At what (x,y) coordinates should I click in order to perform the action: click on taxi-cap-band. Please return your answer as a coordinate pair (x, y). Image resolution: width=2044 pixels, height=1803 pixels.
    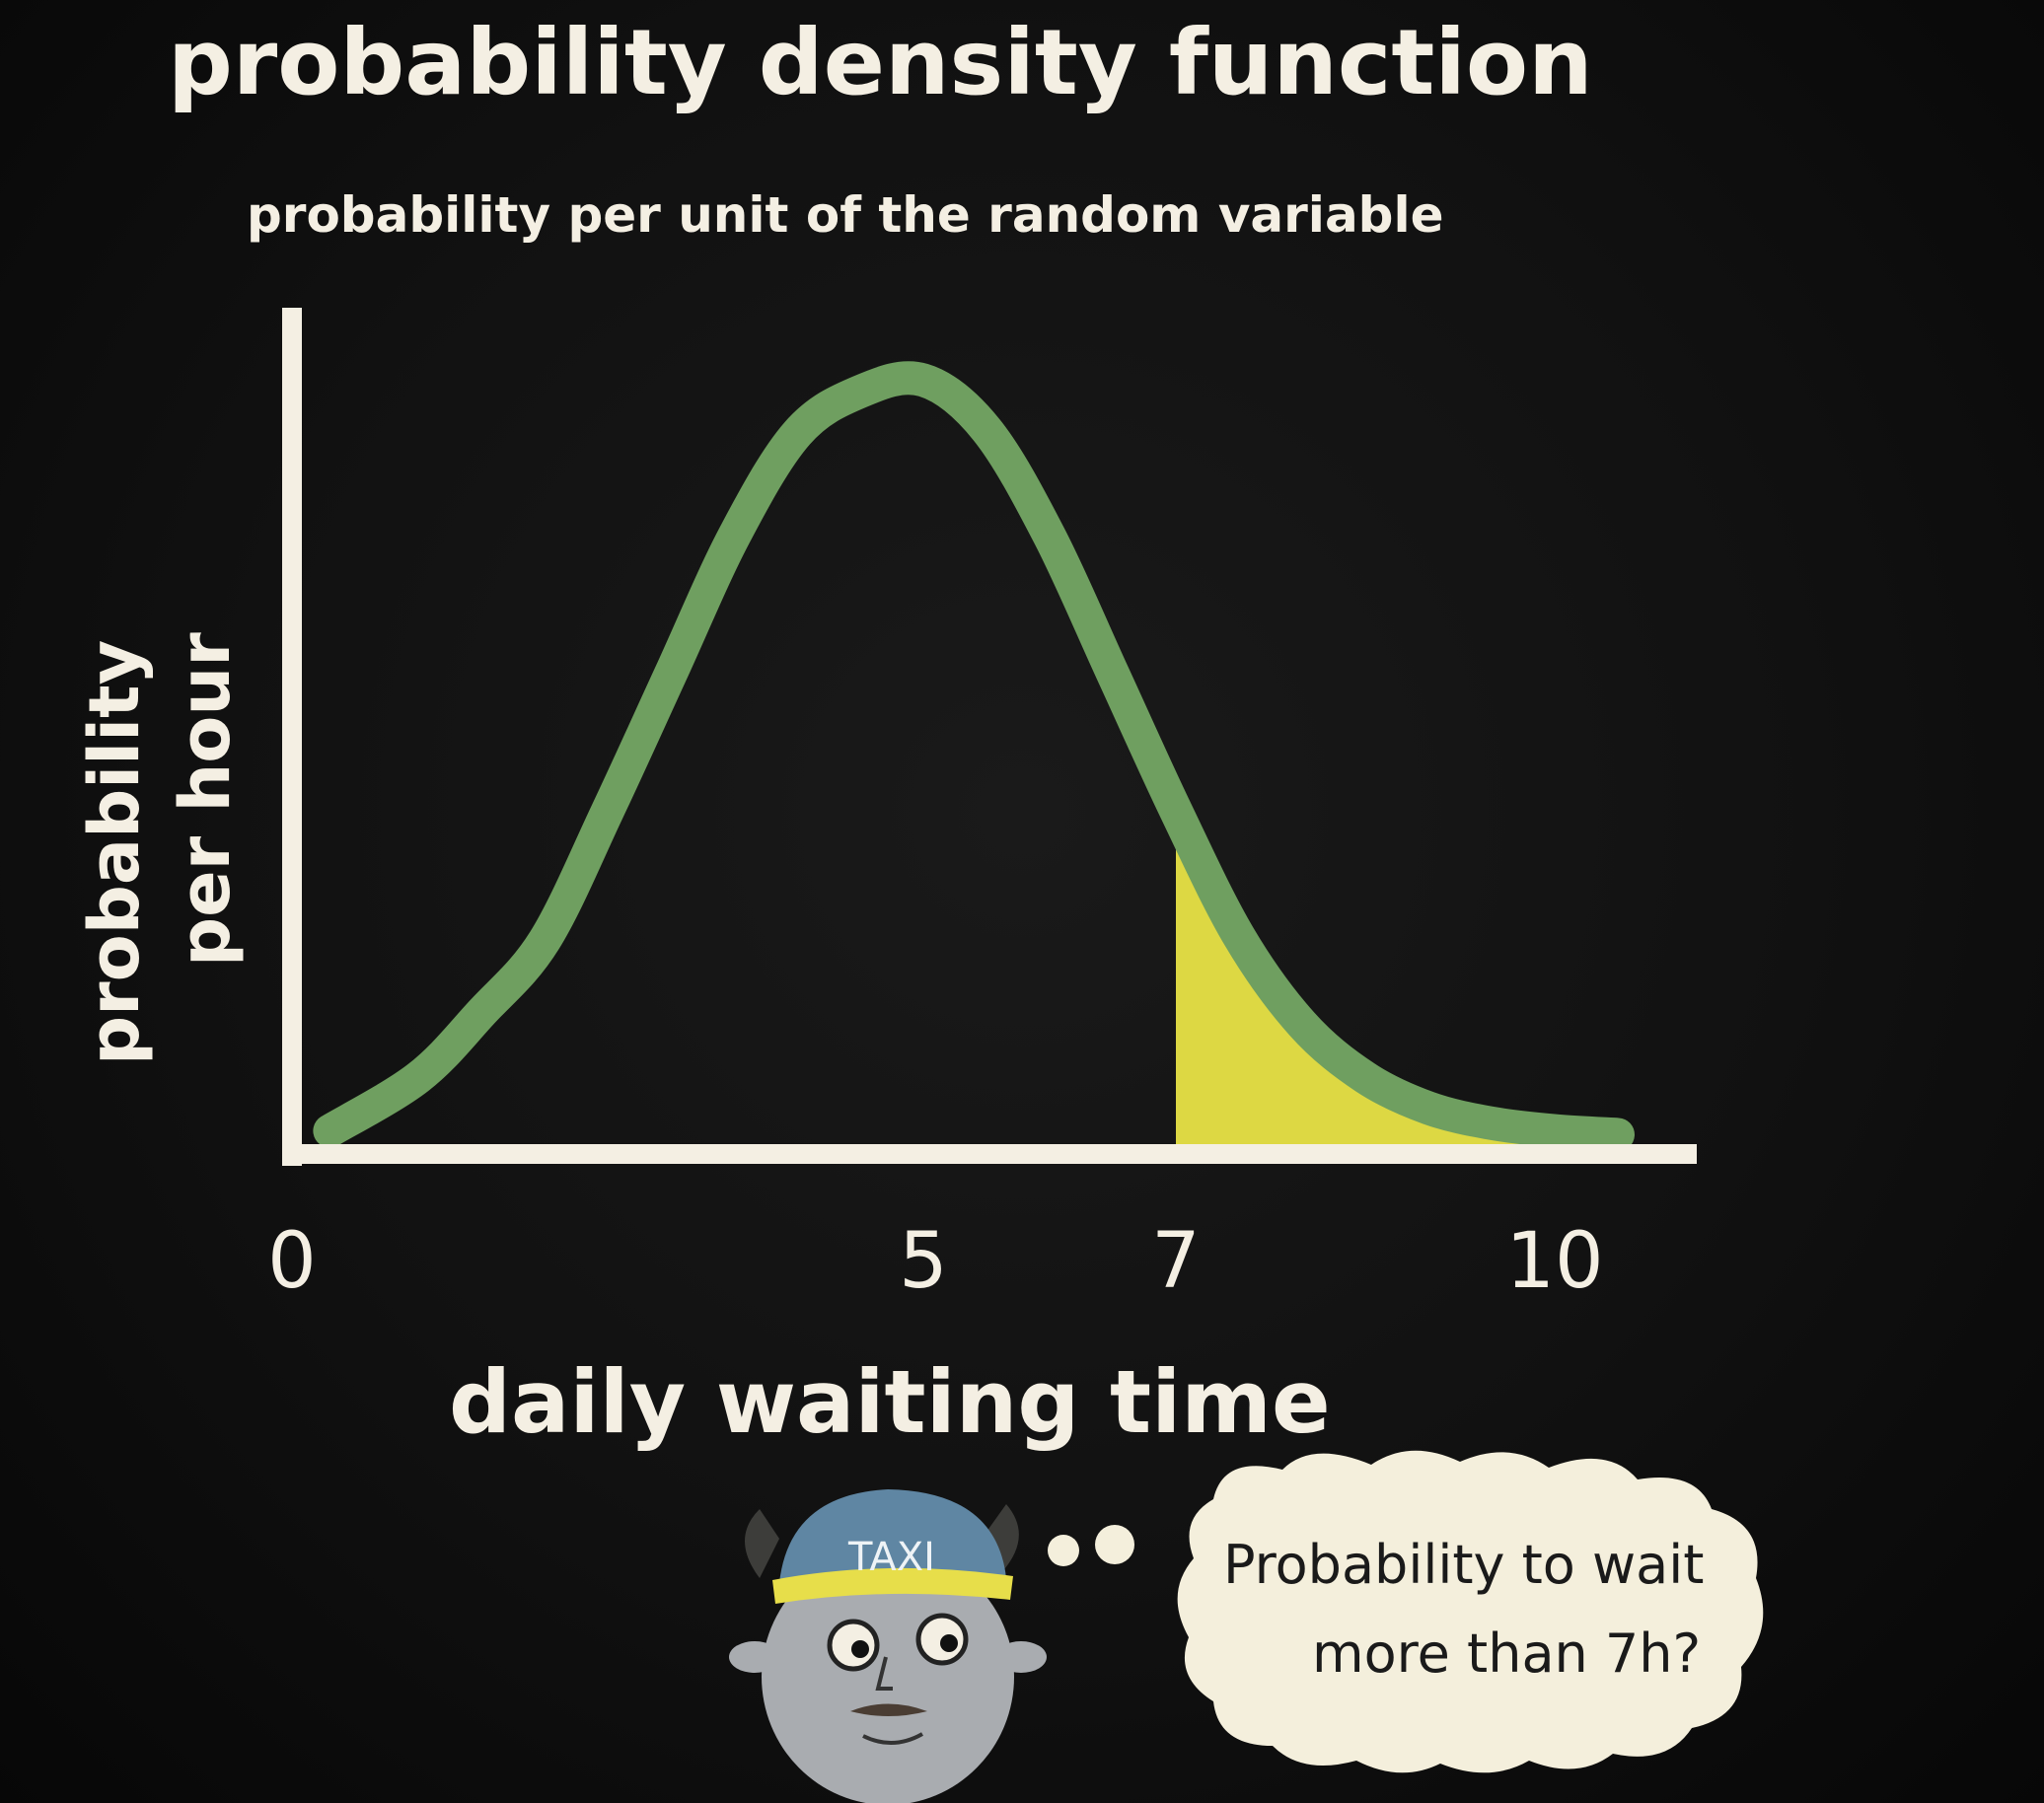
    Looking at the image, I should click on (892, 1585).